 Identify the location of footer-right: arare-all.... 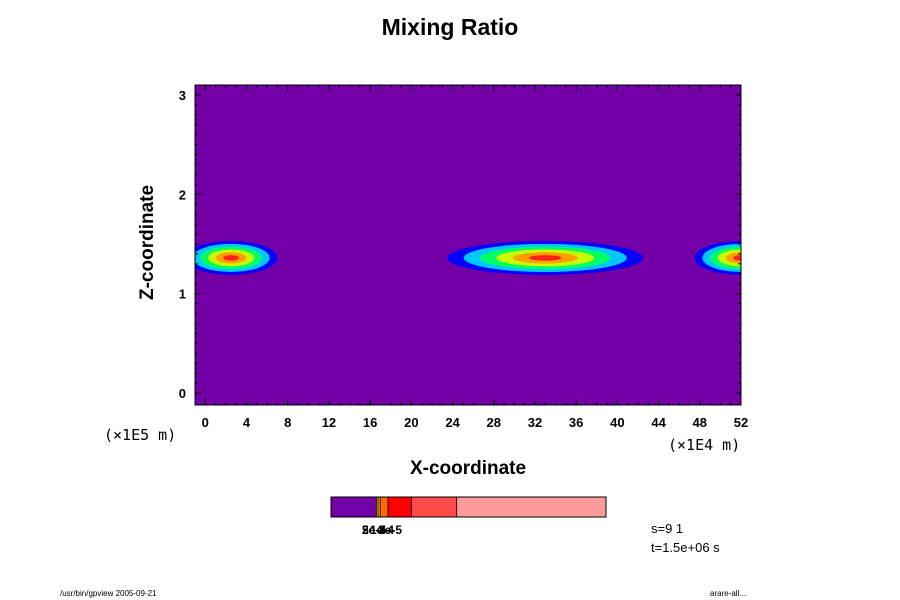
(728, 593).